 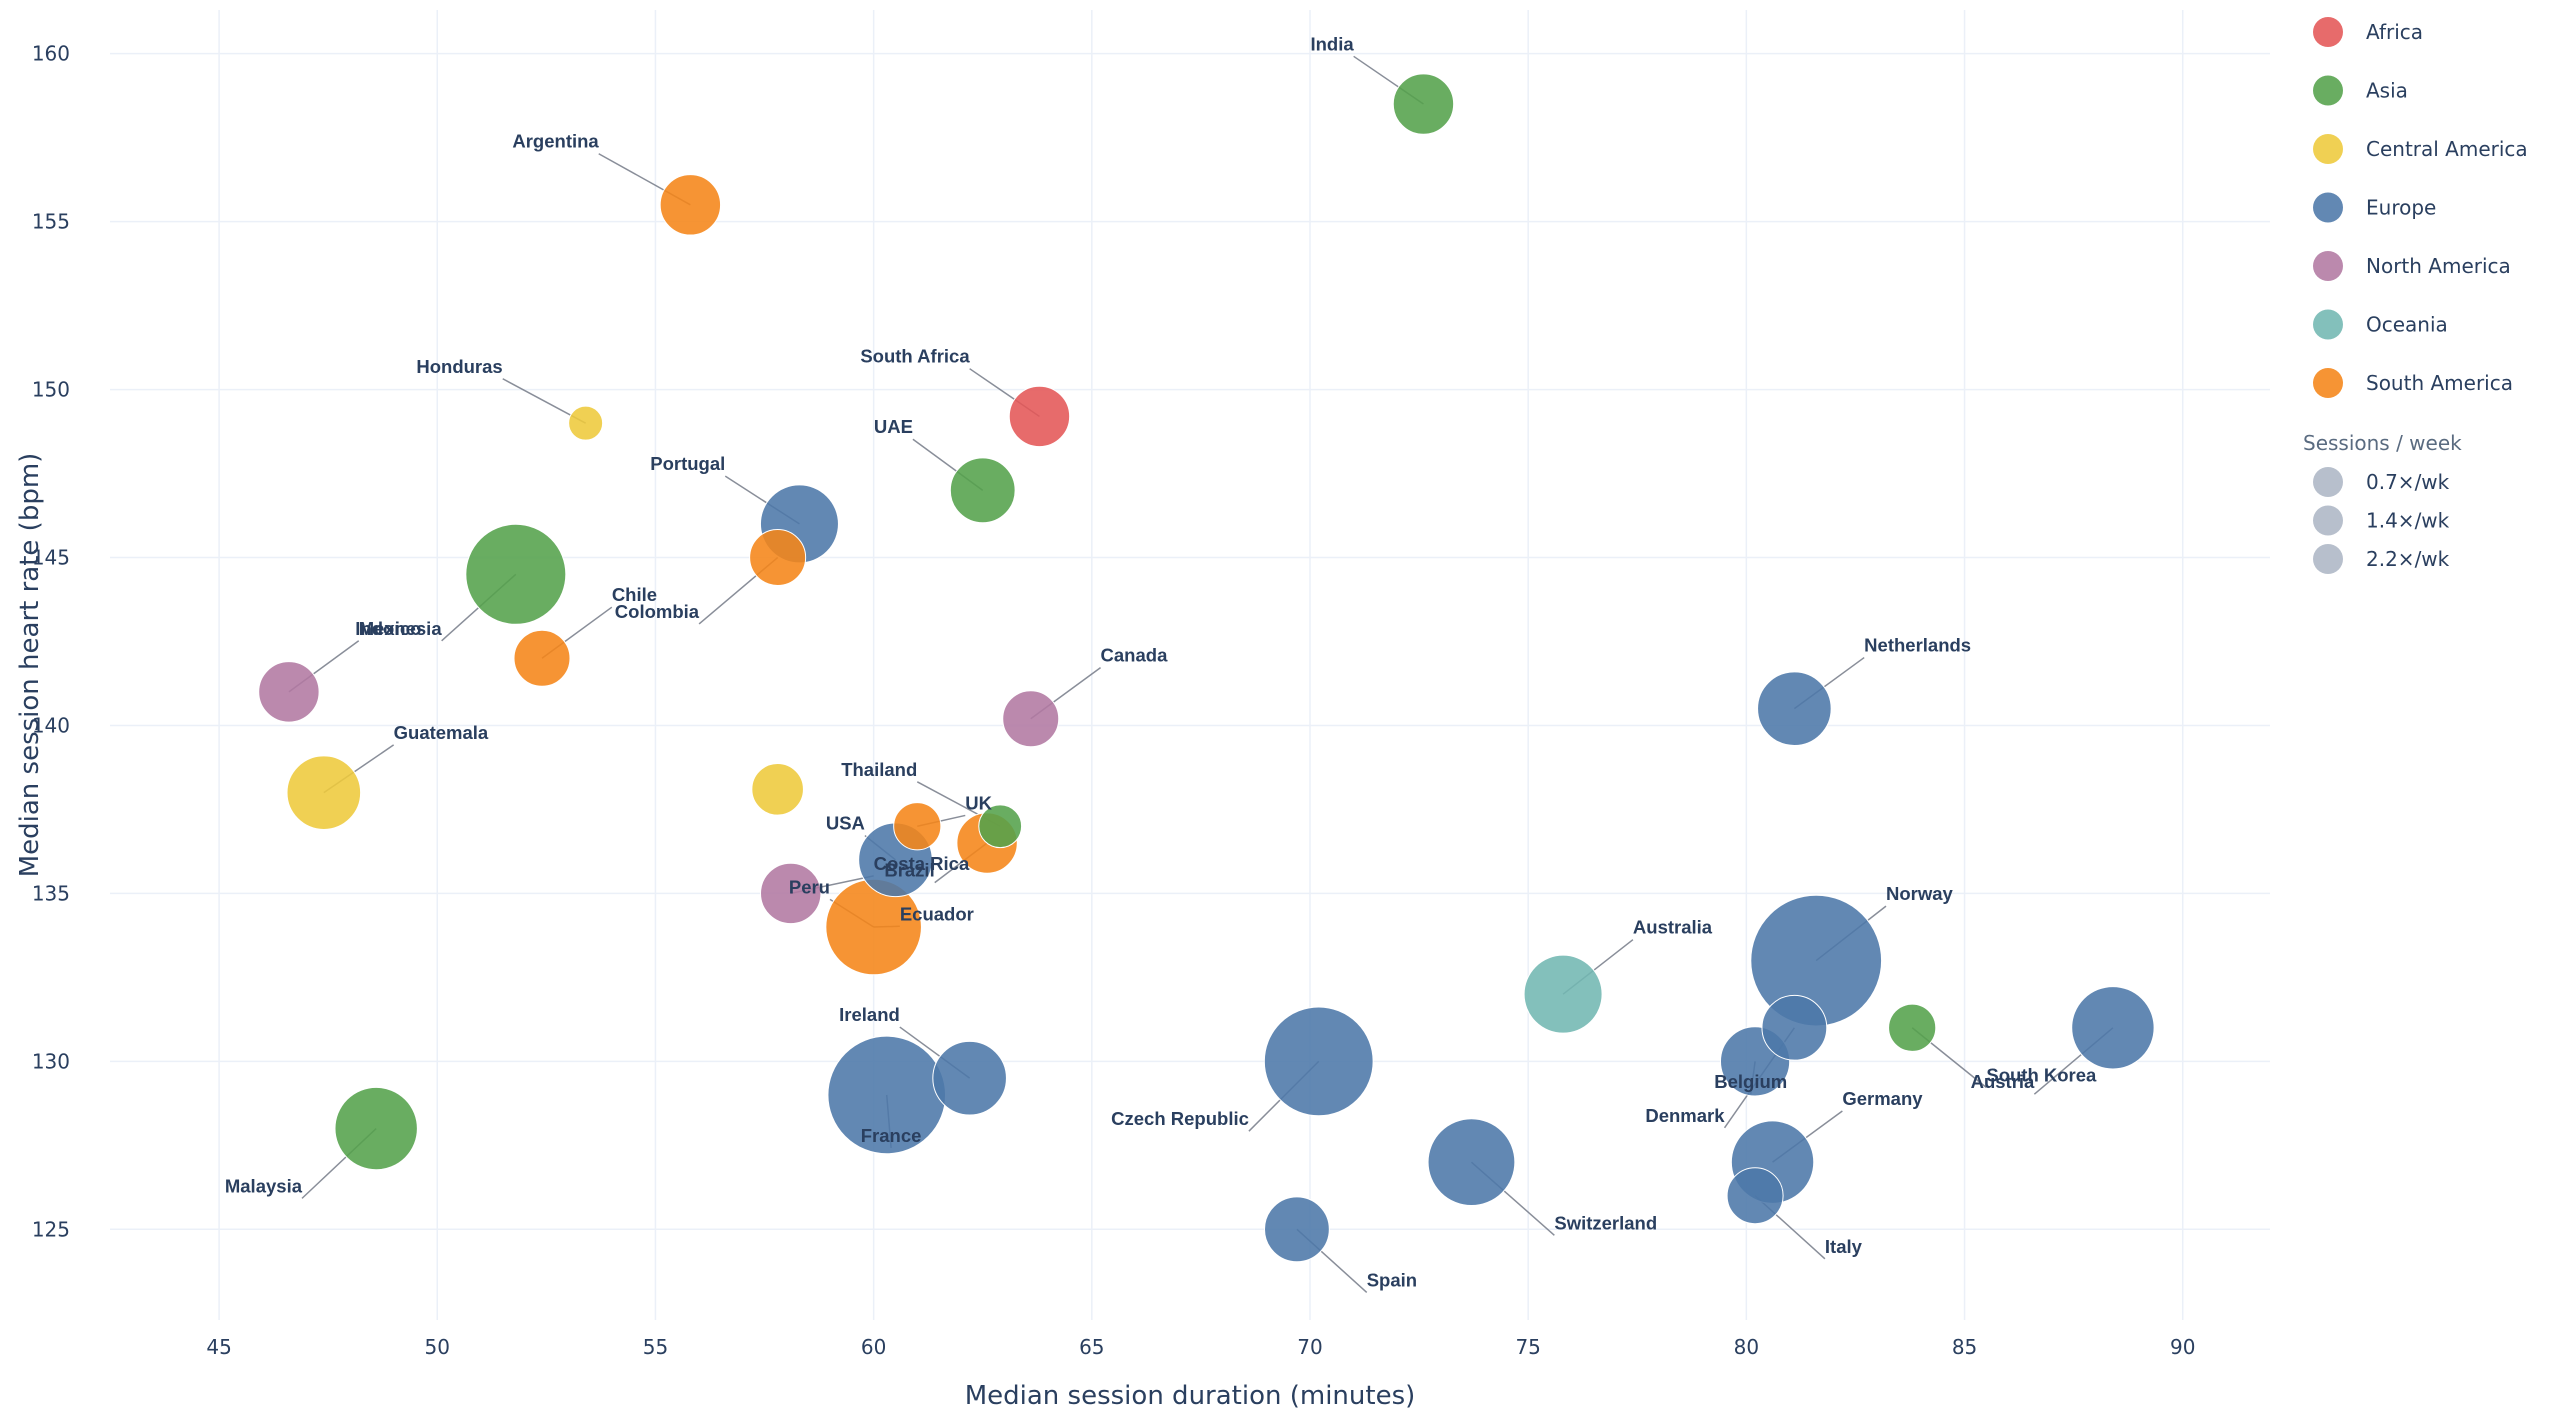 What do you see at coordinates (51, 893) in the screenshot?
I see `y-tick-label: 135` at bounding box center [51, 893].